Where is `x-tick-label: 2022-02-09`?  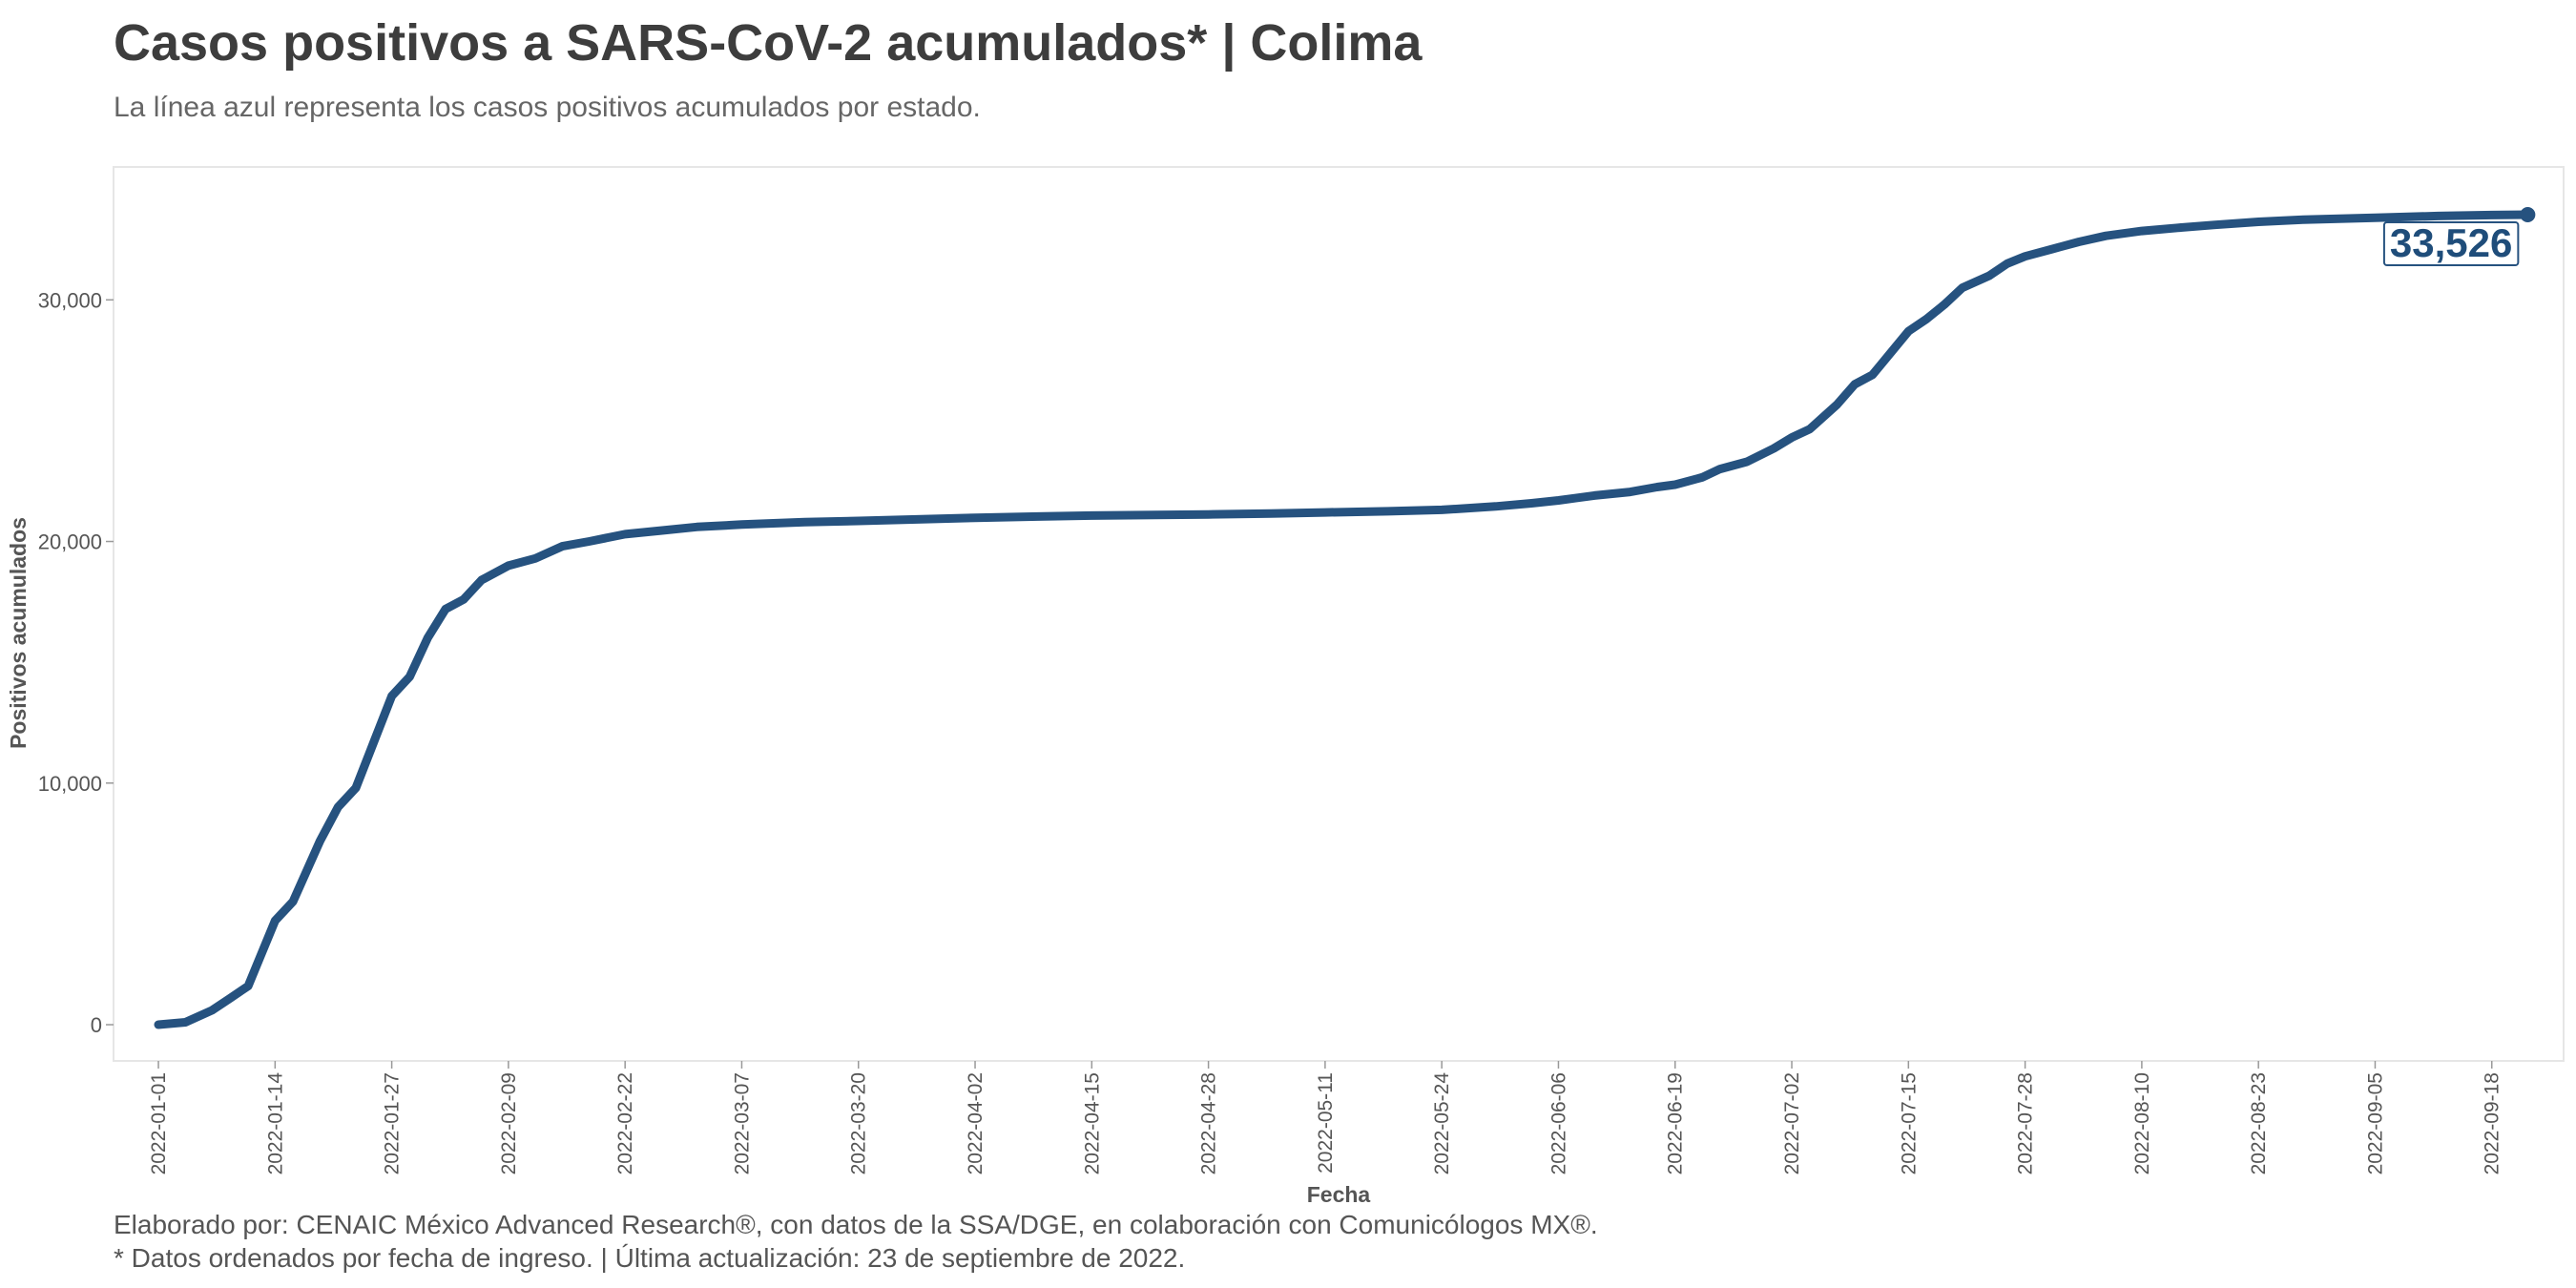
x-tick-label: 2022-02-09 is located at coordinates (509, 1123).